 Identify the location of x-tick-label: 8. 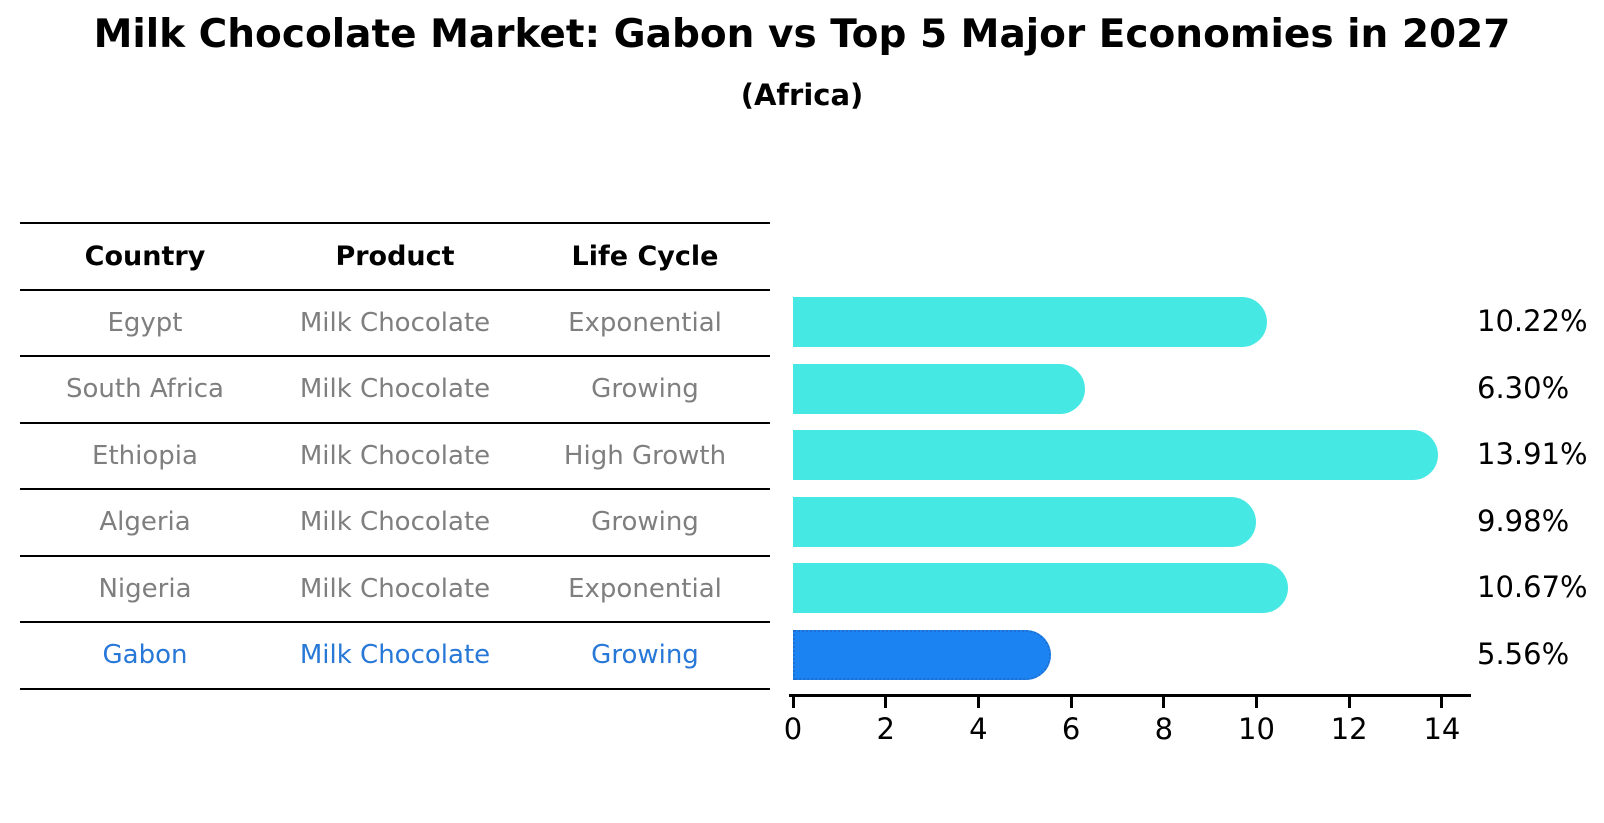
(1164, 729).